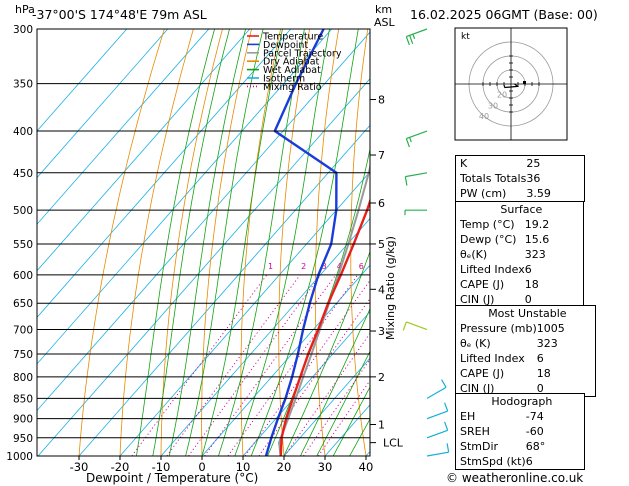 Image resolution: width=629 pixels, height=486 pixels. Describe the element at coordinates (23, 378) in the screenshot. I see `pressure-label: 800` at that location.